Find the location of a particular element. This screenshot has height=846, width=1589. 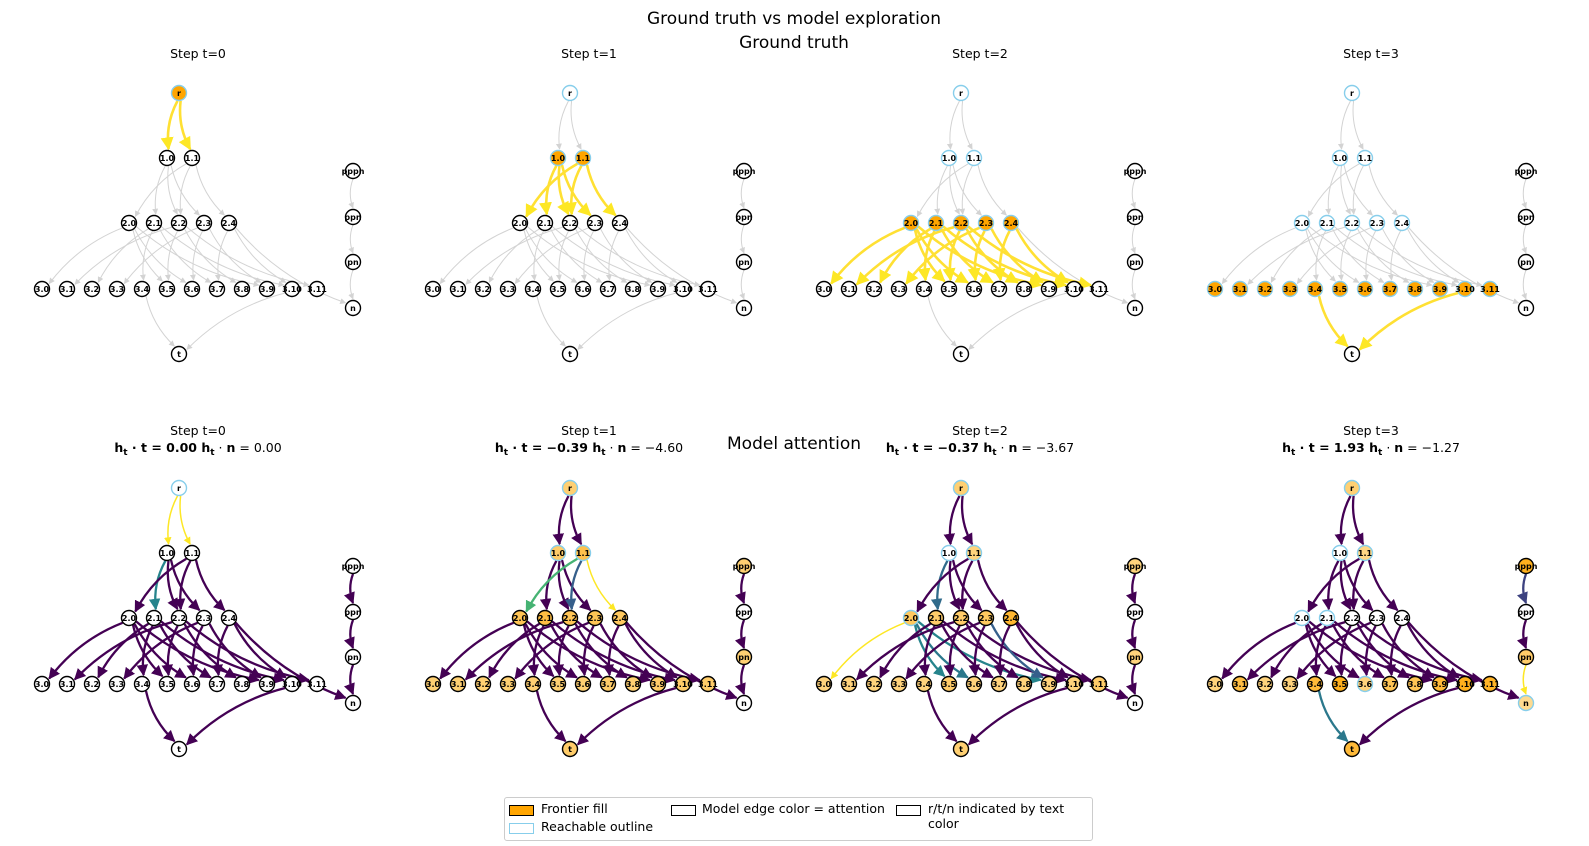

node-pn is located at coordinates (353, 657).